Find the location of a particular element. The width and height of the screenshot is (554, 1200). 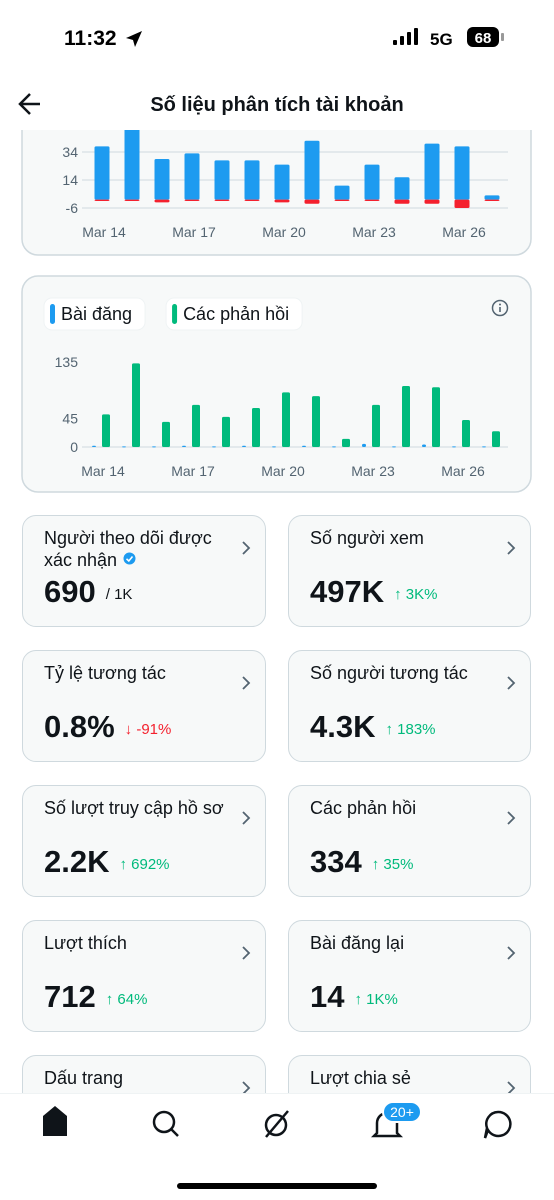

card-value: 14 ↑ 1K% is located at coordinates (354, 997).